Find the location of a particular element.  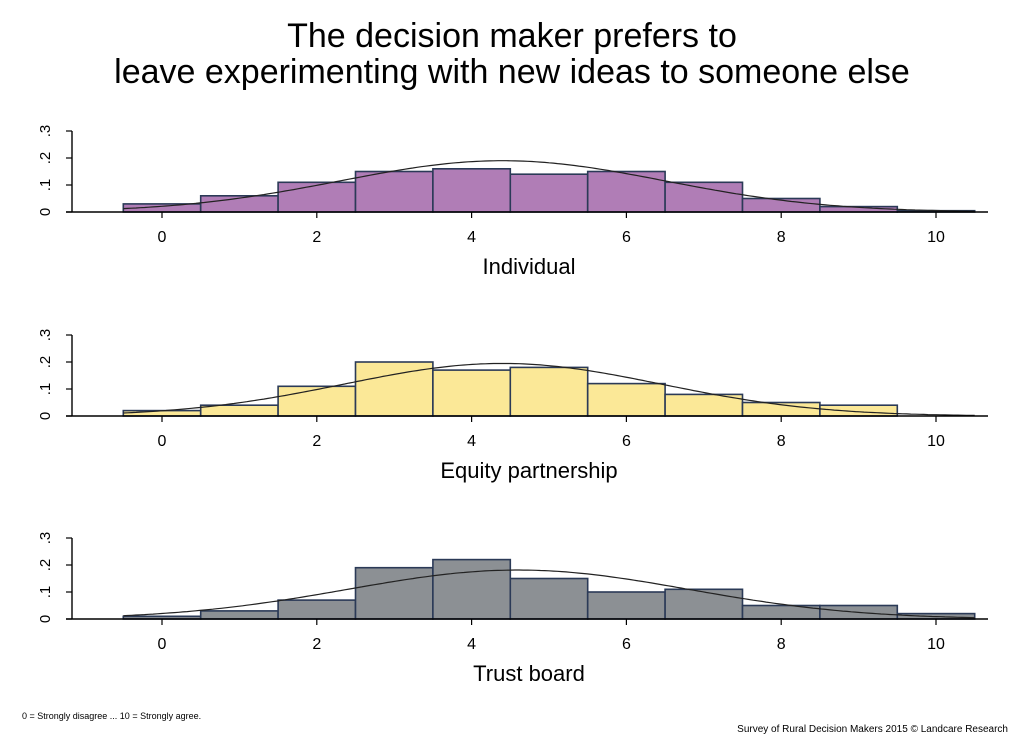

chart-title-line-1: The decision maker prefers to is located at coordinates (512, 36).